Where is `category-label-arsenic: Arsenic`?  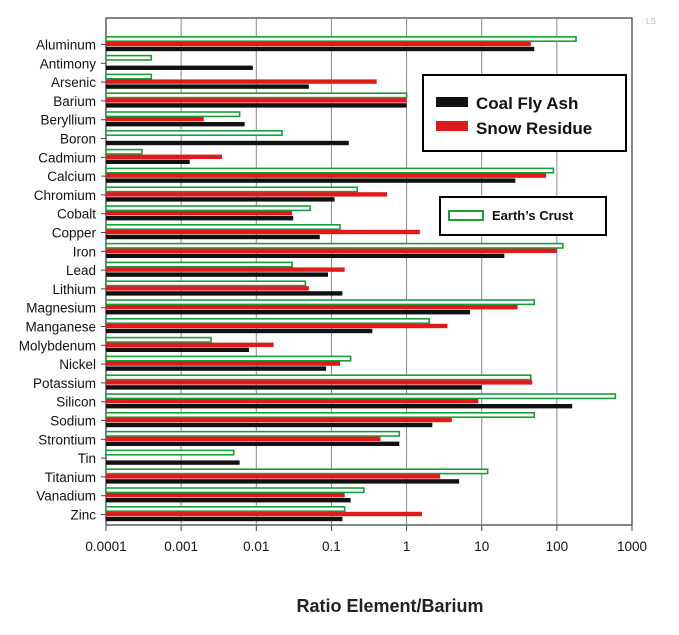 category-label-arsenic: Arsenic is located at coordinates (73, 82).